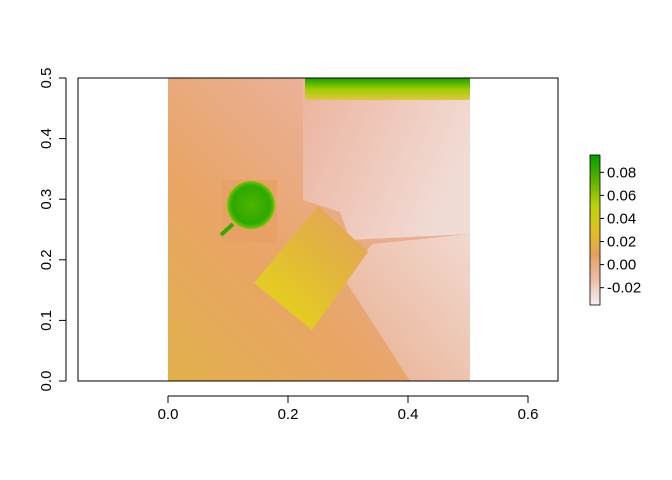 The image size is (672, 480). What do you see at coordinates (408, 414) in the screenshot?
I see `x-tick-label: 0.4` at bounding box center [408, 414].